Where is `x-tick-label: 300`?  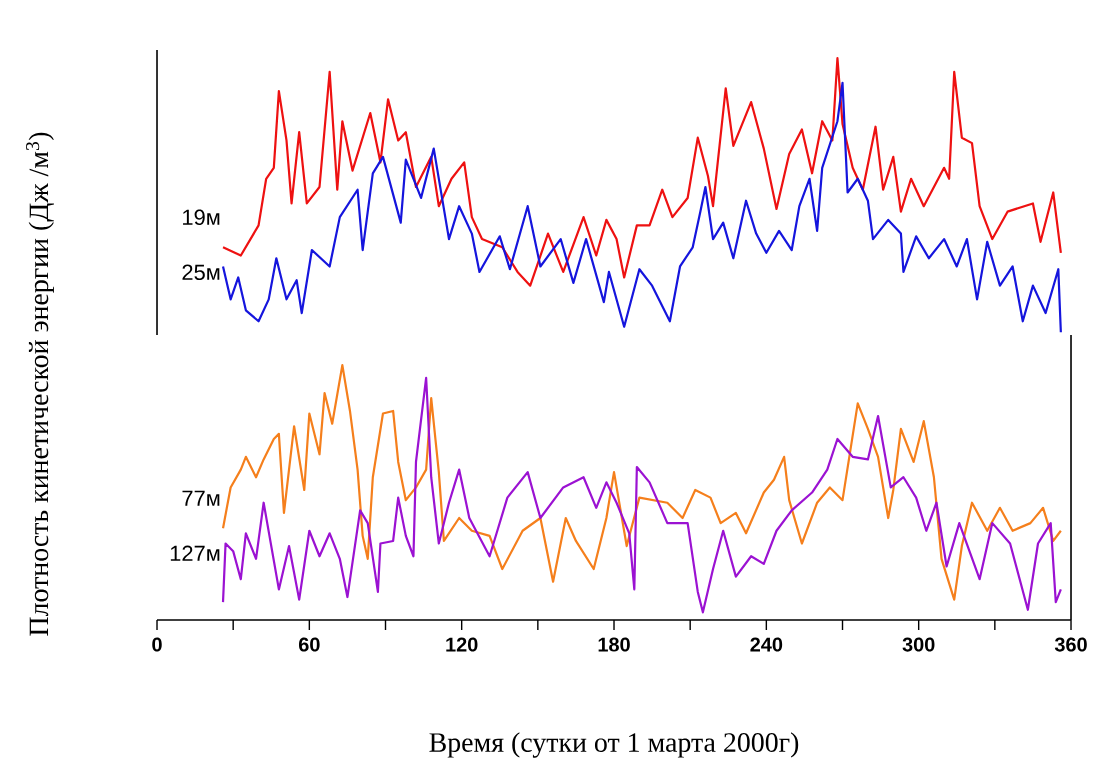
x-tick-label: 300 is located at coordinates (918, 644).